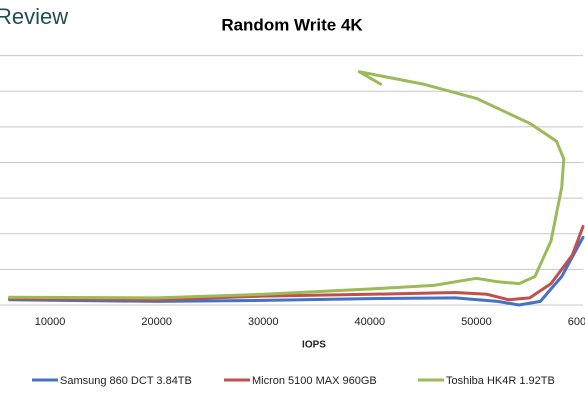 The height and width of the screenshot is (401, 585). Describe the element at coordinates (314, 381) in the screenshot. I see `legend-label: Micron 5100 MAX 960GB` at that location.